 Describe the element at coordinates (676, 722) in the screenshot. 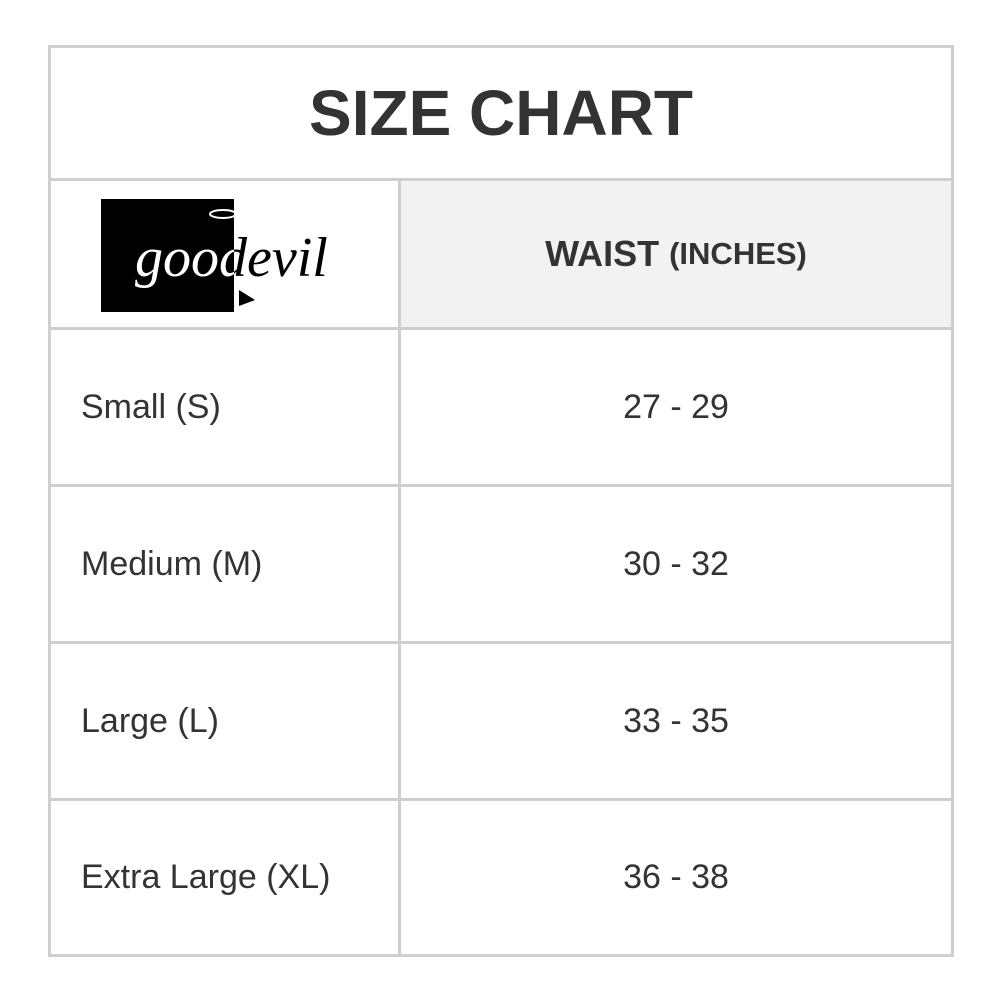

I see `waist-range: 33 - 35` at that location.